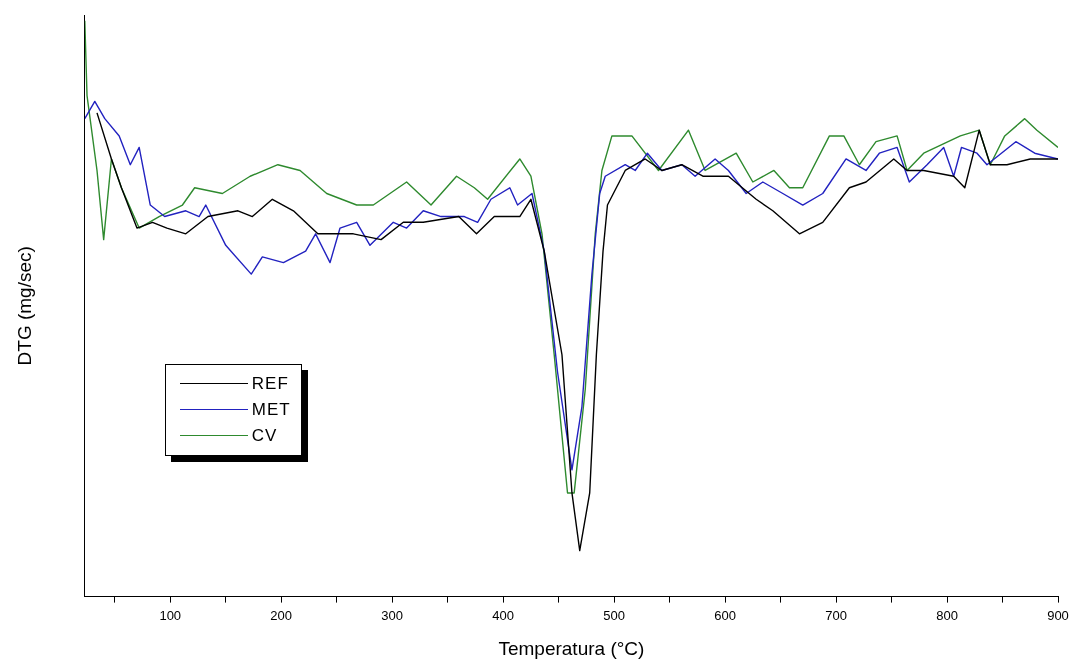  I want to click on y-axis-title: DTG (mg/sec), so click(24, 306).